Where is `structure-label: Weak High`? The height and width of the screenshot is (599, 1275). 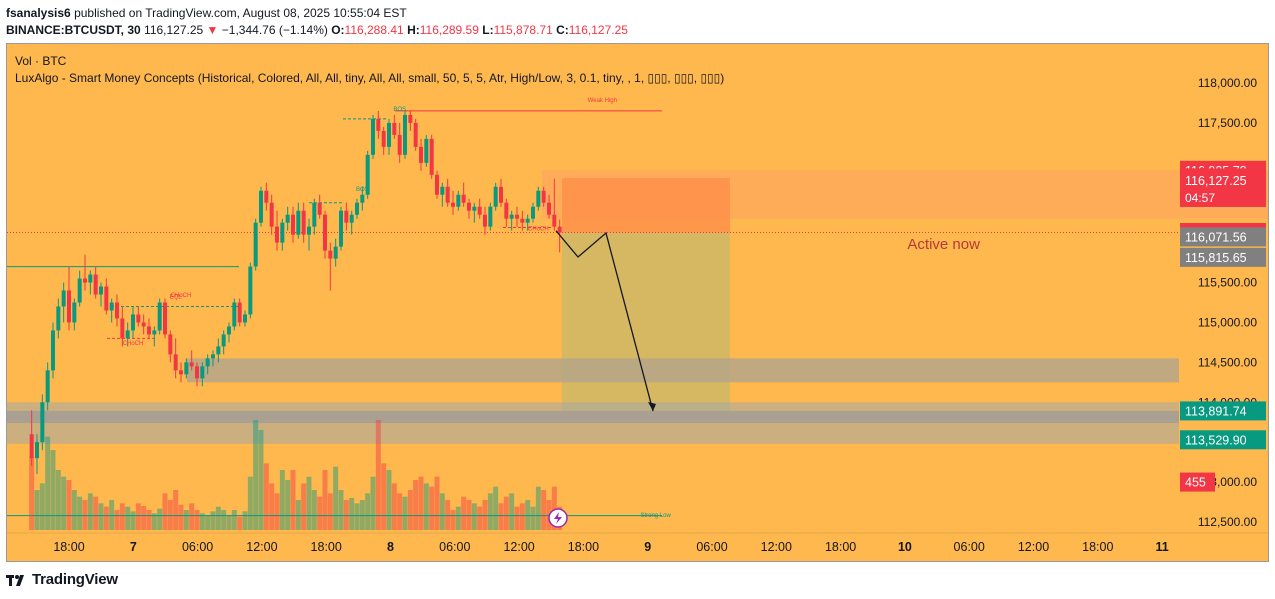 structure-label: Weak High is located at coordinates (602, 101).